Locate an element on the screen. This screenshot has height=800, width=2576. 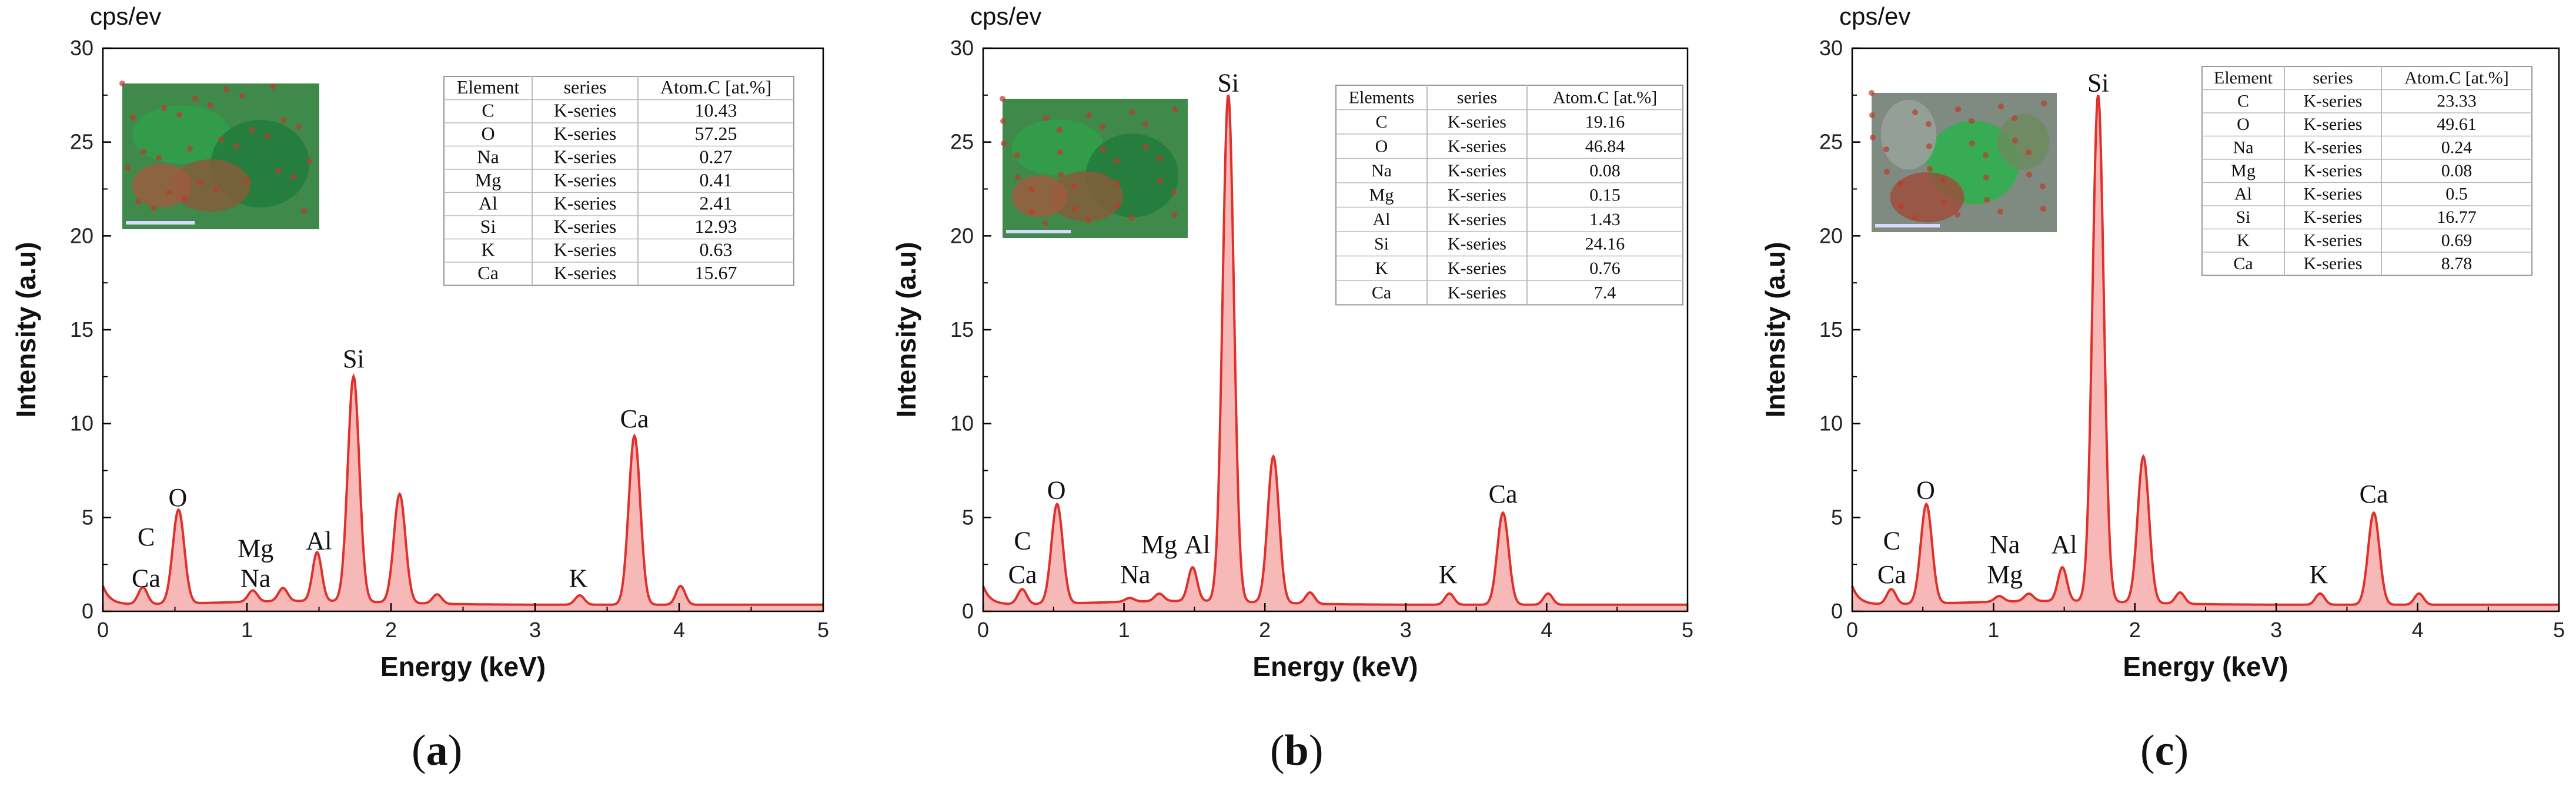
peak-label: Mg is located at coordinates (2005, 574).